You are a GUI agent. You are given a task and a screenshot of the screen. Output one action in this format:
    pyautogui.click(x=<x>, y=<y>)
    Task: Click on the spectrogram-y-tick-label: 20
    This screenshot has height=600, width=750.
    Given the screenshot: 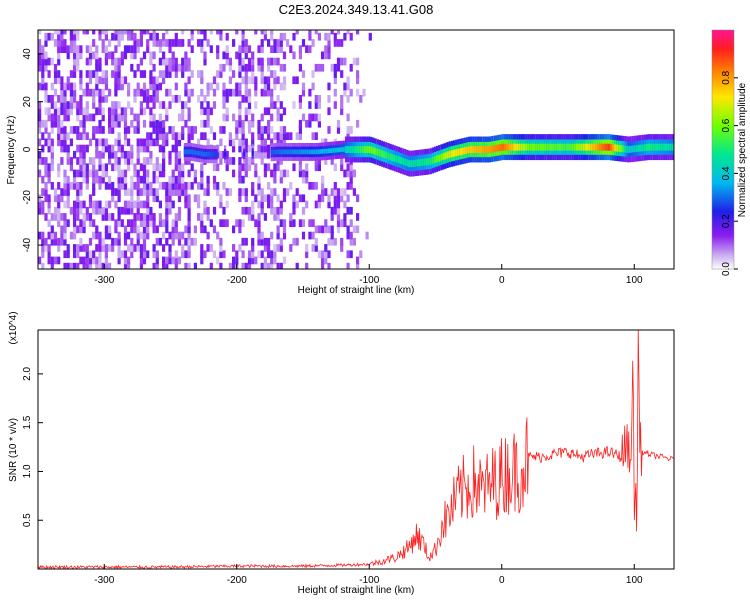 What is the action you would take?
    pyautogui.click(x=27, y=102)
    